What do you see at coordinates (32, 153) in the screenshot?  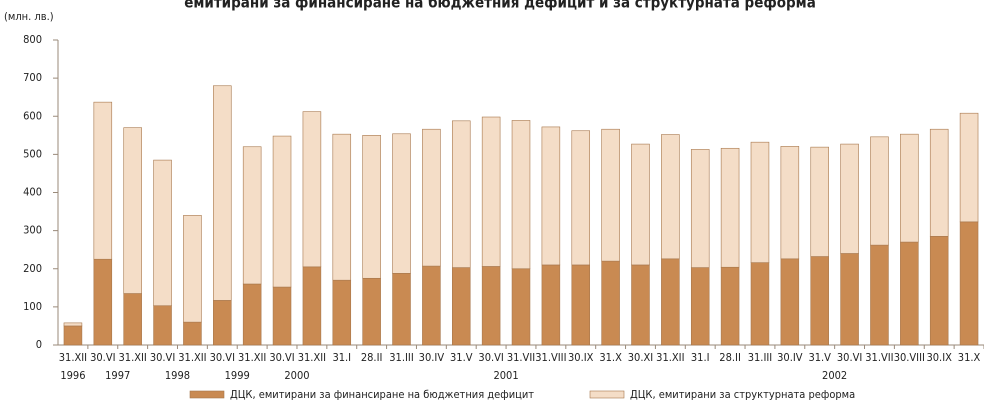 I see `y-tick-label: 500` at bounding box center [32, 153].